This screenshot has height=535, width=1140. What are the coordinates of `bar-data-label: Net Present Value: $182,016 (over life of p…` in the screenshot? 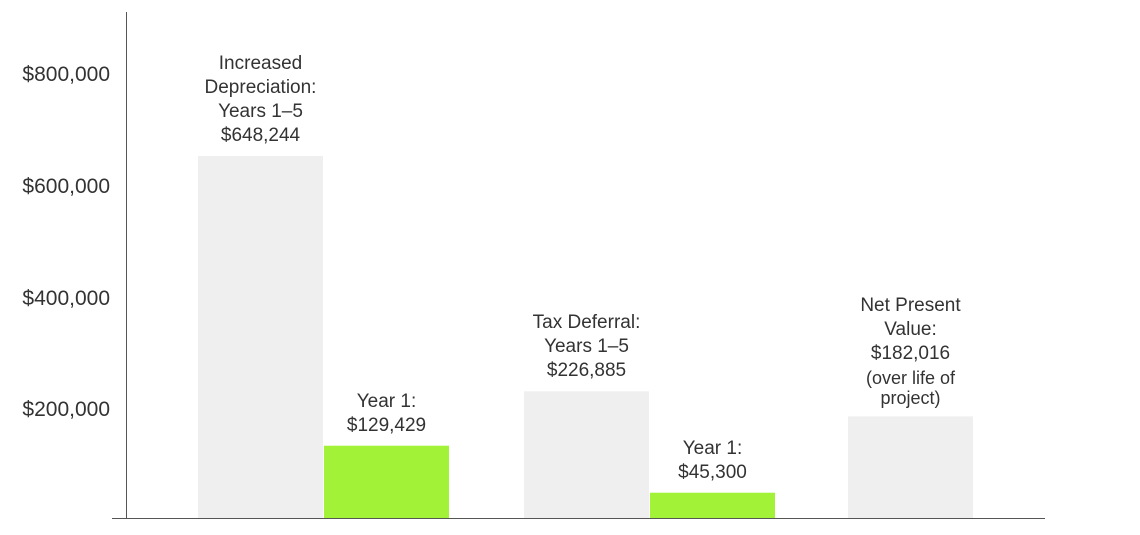 It's located at (911, 351).